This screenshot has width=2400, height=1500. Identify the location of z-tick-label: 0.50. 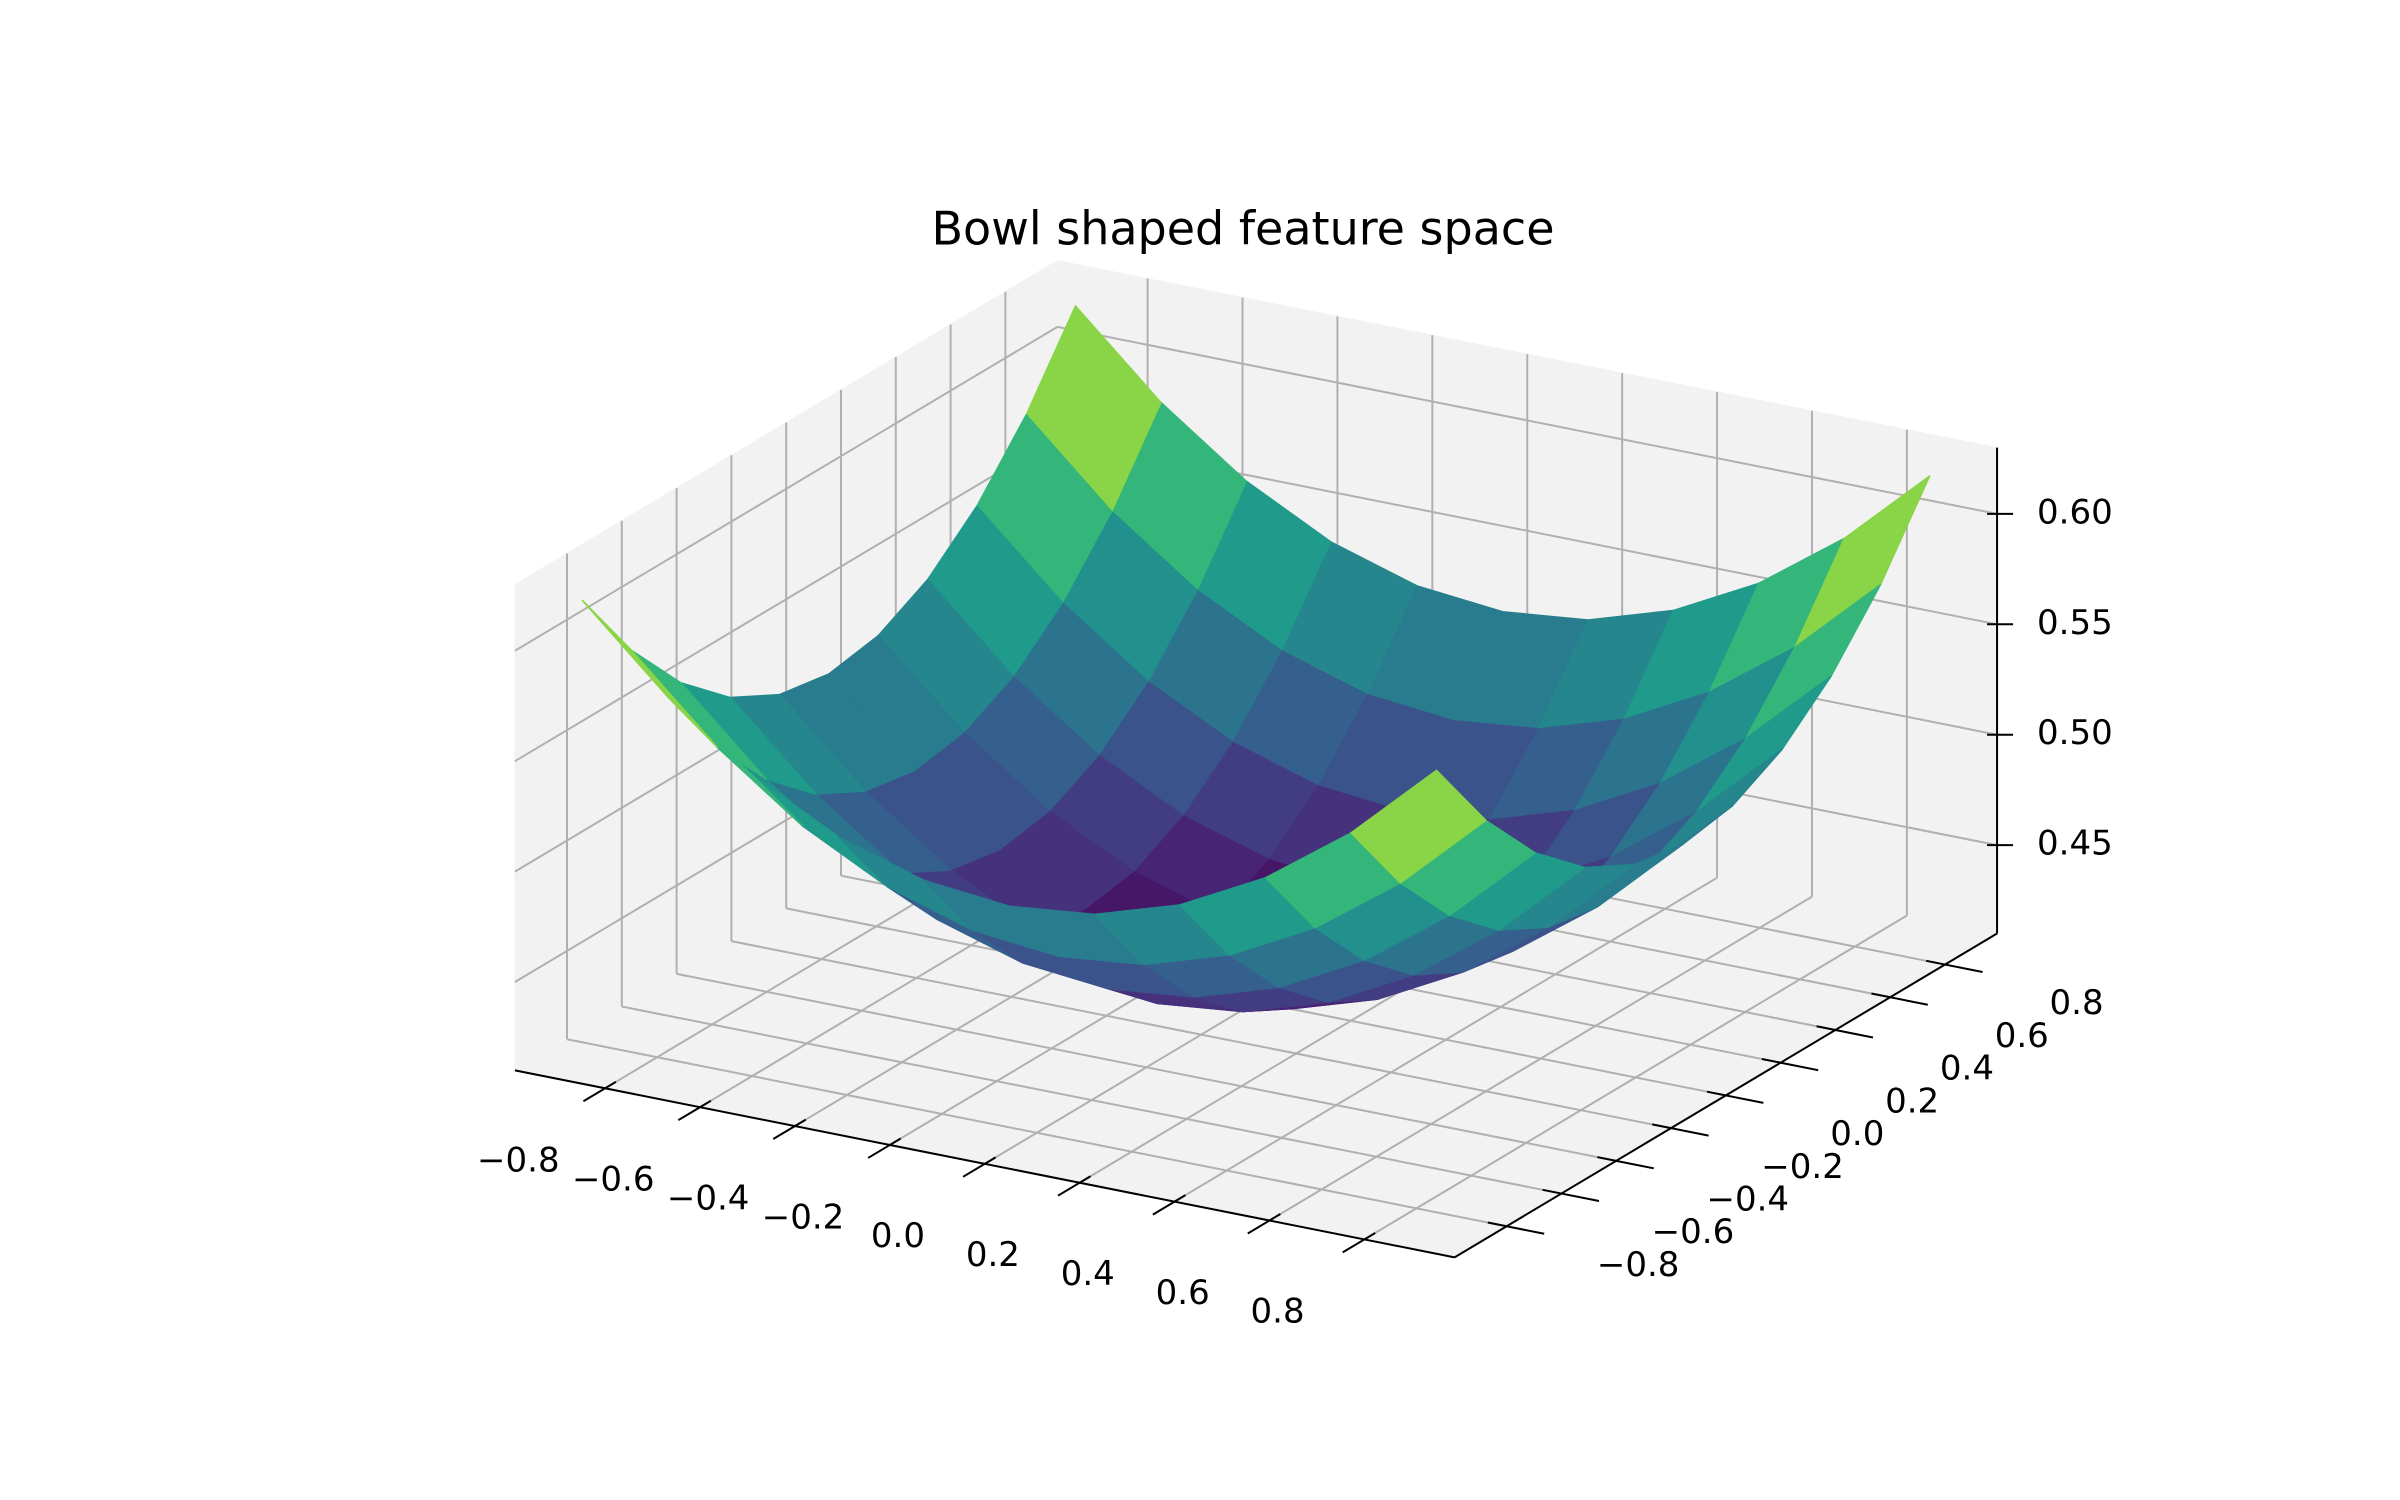
(2075, 733).